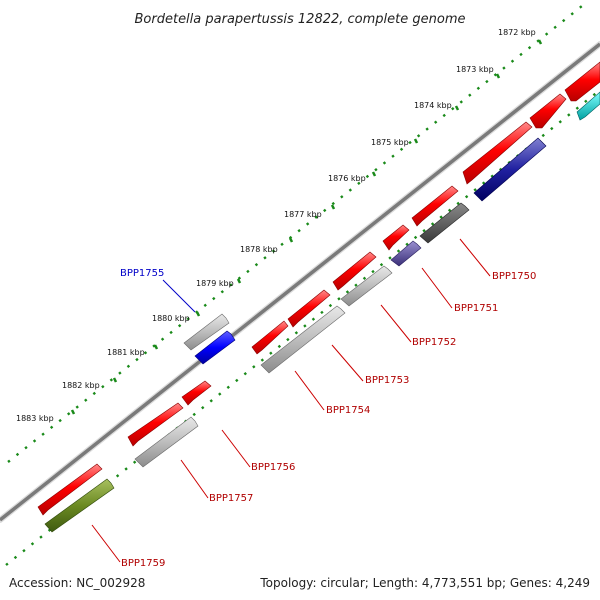  I want to click on tick-label-1872: 1872 kbp, so click(517, 32).